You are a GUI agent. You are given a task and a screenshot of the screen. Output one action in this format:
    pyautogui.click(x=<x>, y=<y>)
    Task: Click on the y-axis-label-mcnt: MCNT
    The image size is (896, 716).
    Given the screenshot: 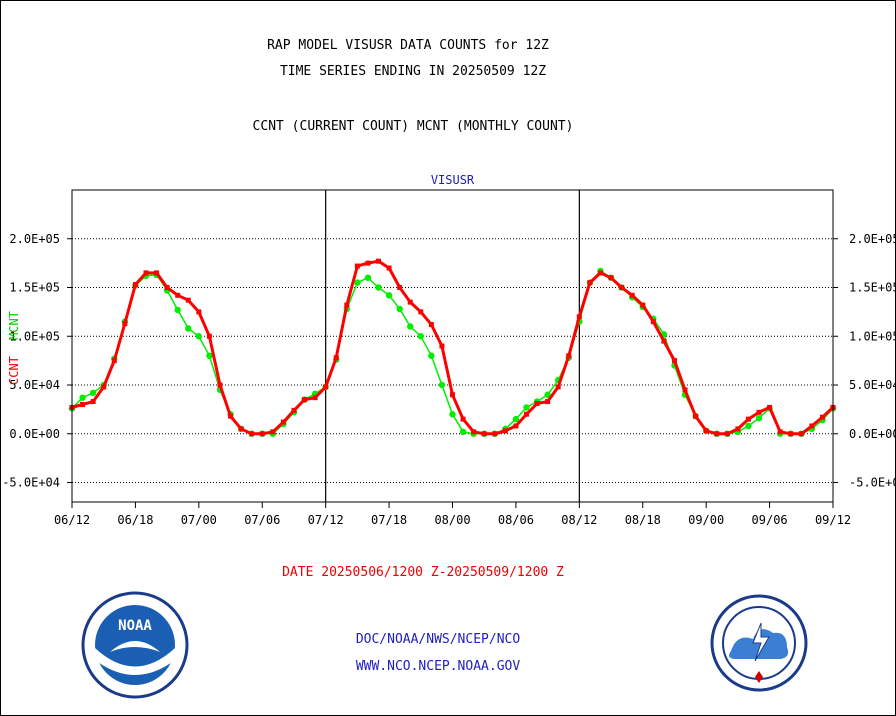 What is the action you would take?
    pyautogui.click(x=14, y=325)
    